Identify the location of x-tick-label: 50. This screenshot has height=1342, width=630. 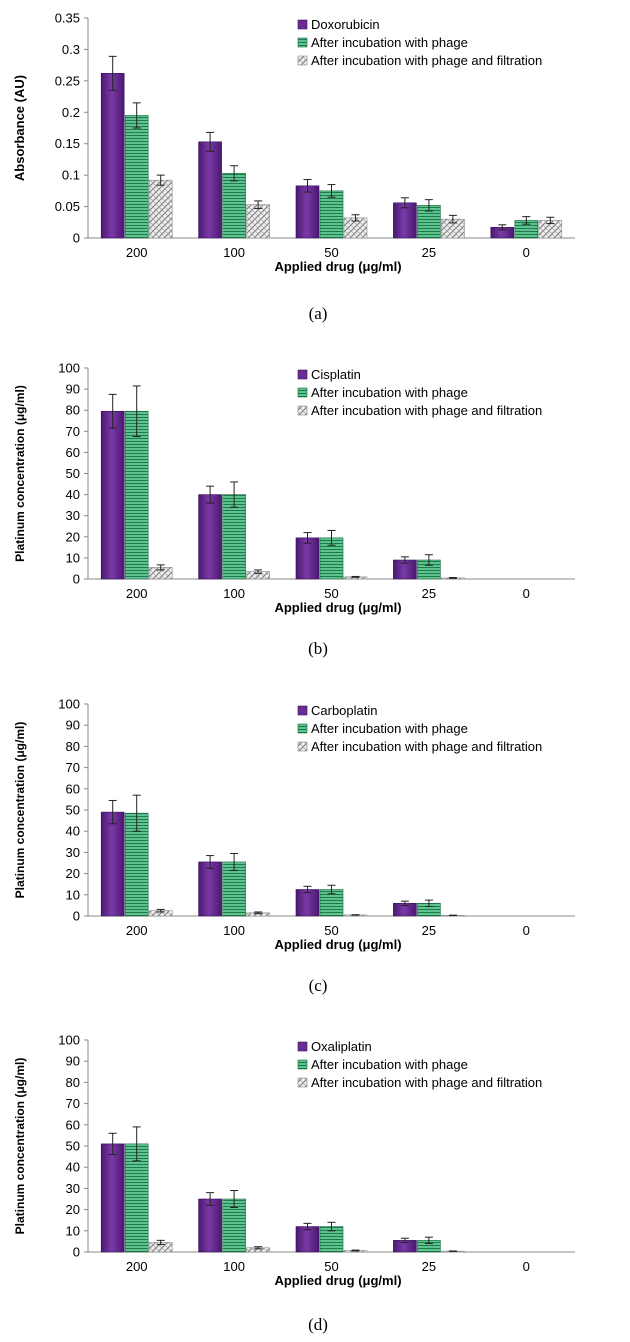
(331, 593).